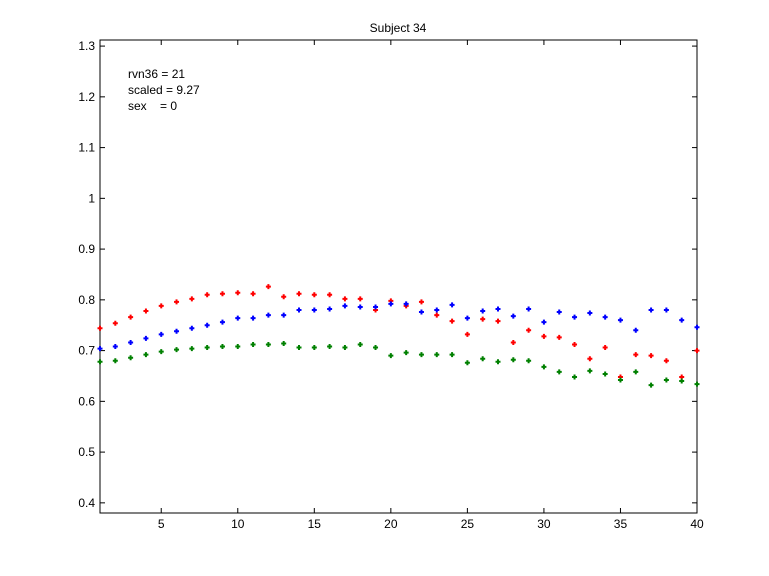 The height and width of the screenshot is (576, 769). What do you see at coordinates (86, 503) in the screenshot?
I see `y-tick-label: 0.4` at bounding box center [86, 503].